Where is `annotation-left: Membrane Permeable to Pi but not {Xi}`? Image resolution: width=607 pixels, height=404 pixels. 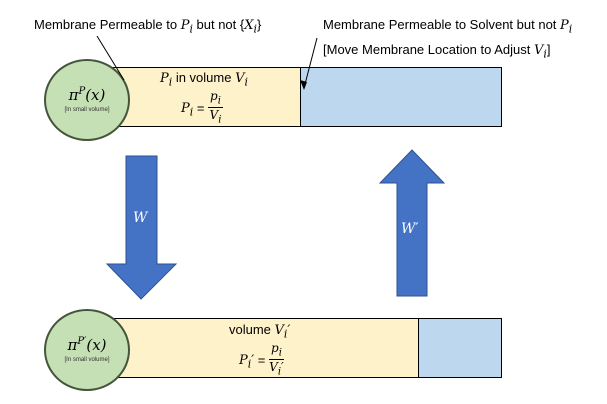
annotation-left: Membrane Permeable to Pi but not {Xi} is located at coordinates (147, 26).